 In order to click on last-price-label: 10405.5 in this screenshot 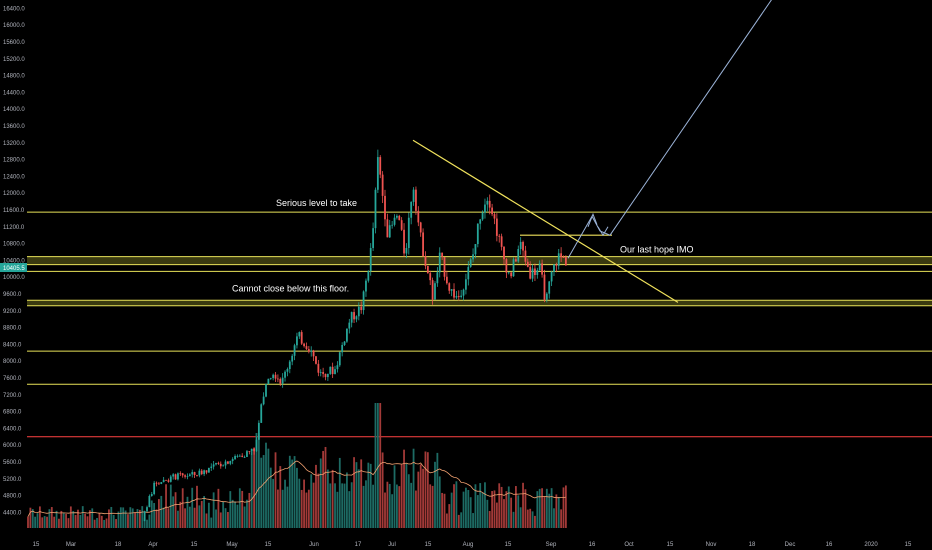, I will do `click(14, 269)`.